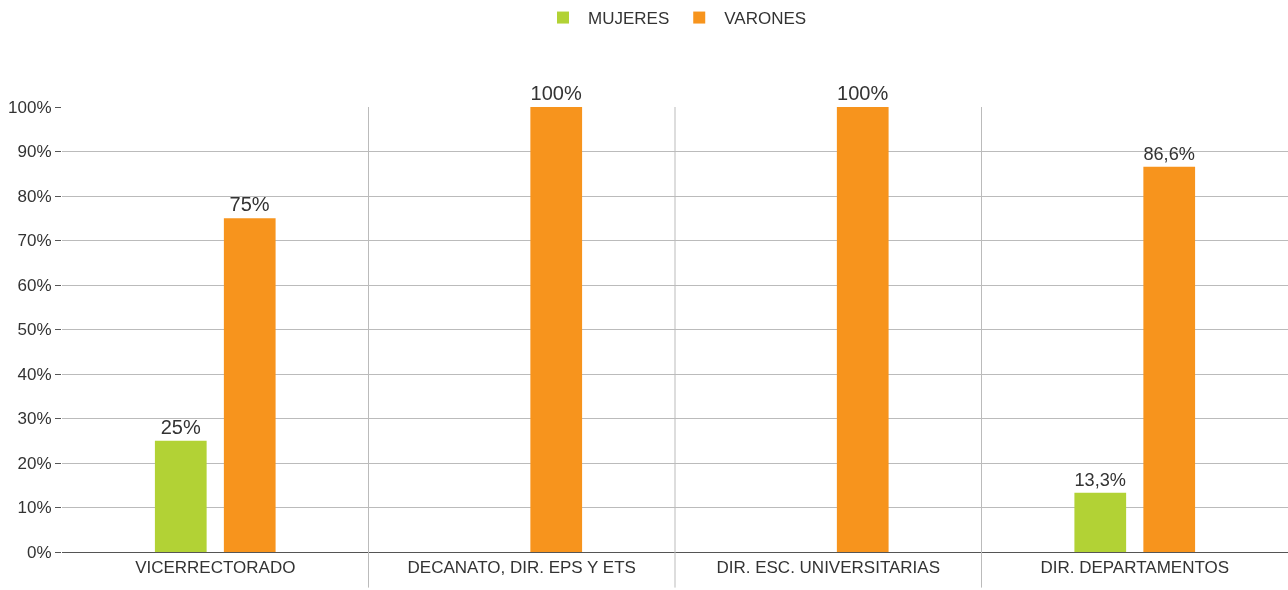  What do you see at coordinates (34, 152) in the screenshot?
I see `y-tick-label: 90%` at bounding box center [34, 152].